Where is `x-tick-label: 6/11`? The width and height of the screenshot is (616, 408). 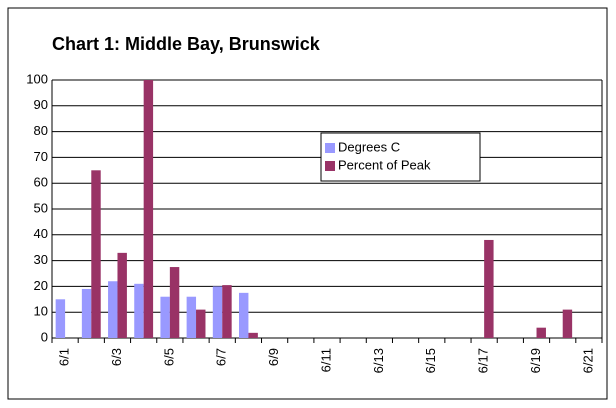
x-tick-label: 6/11 is located at coordinates (325, 360).